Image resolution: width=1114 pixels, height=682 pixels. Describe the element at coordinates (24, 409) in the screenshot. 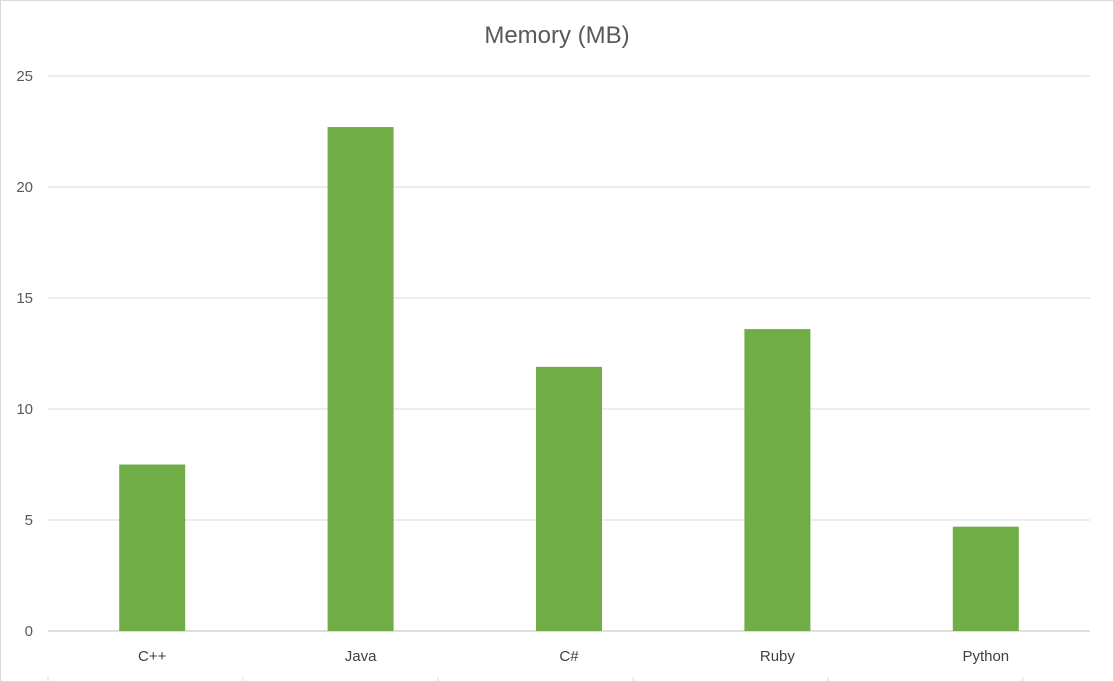

I see `y-tick-label: 10` at that location.